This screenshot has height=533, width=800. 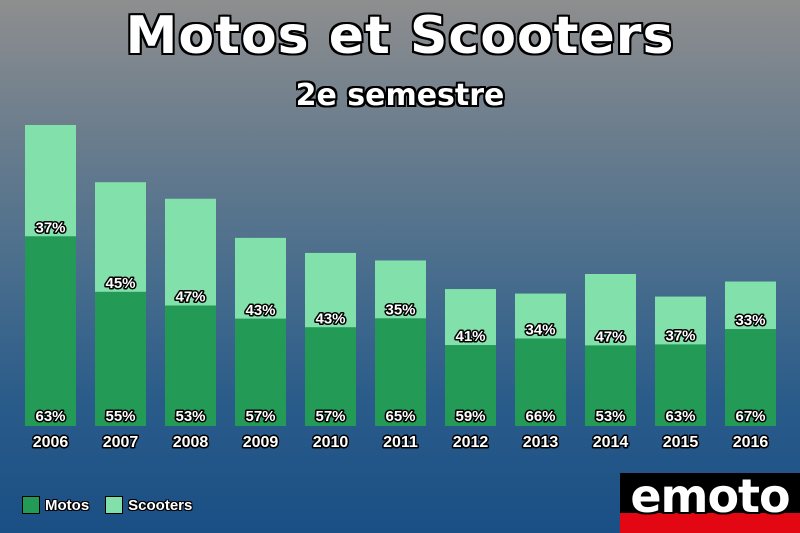 What do you see at coordinates (400, 416) in the screenshot?
I see `label-motos-2011: 65%` at bounding box center [400, 416].